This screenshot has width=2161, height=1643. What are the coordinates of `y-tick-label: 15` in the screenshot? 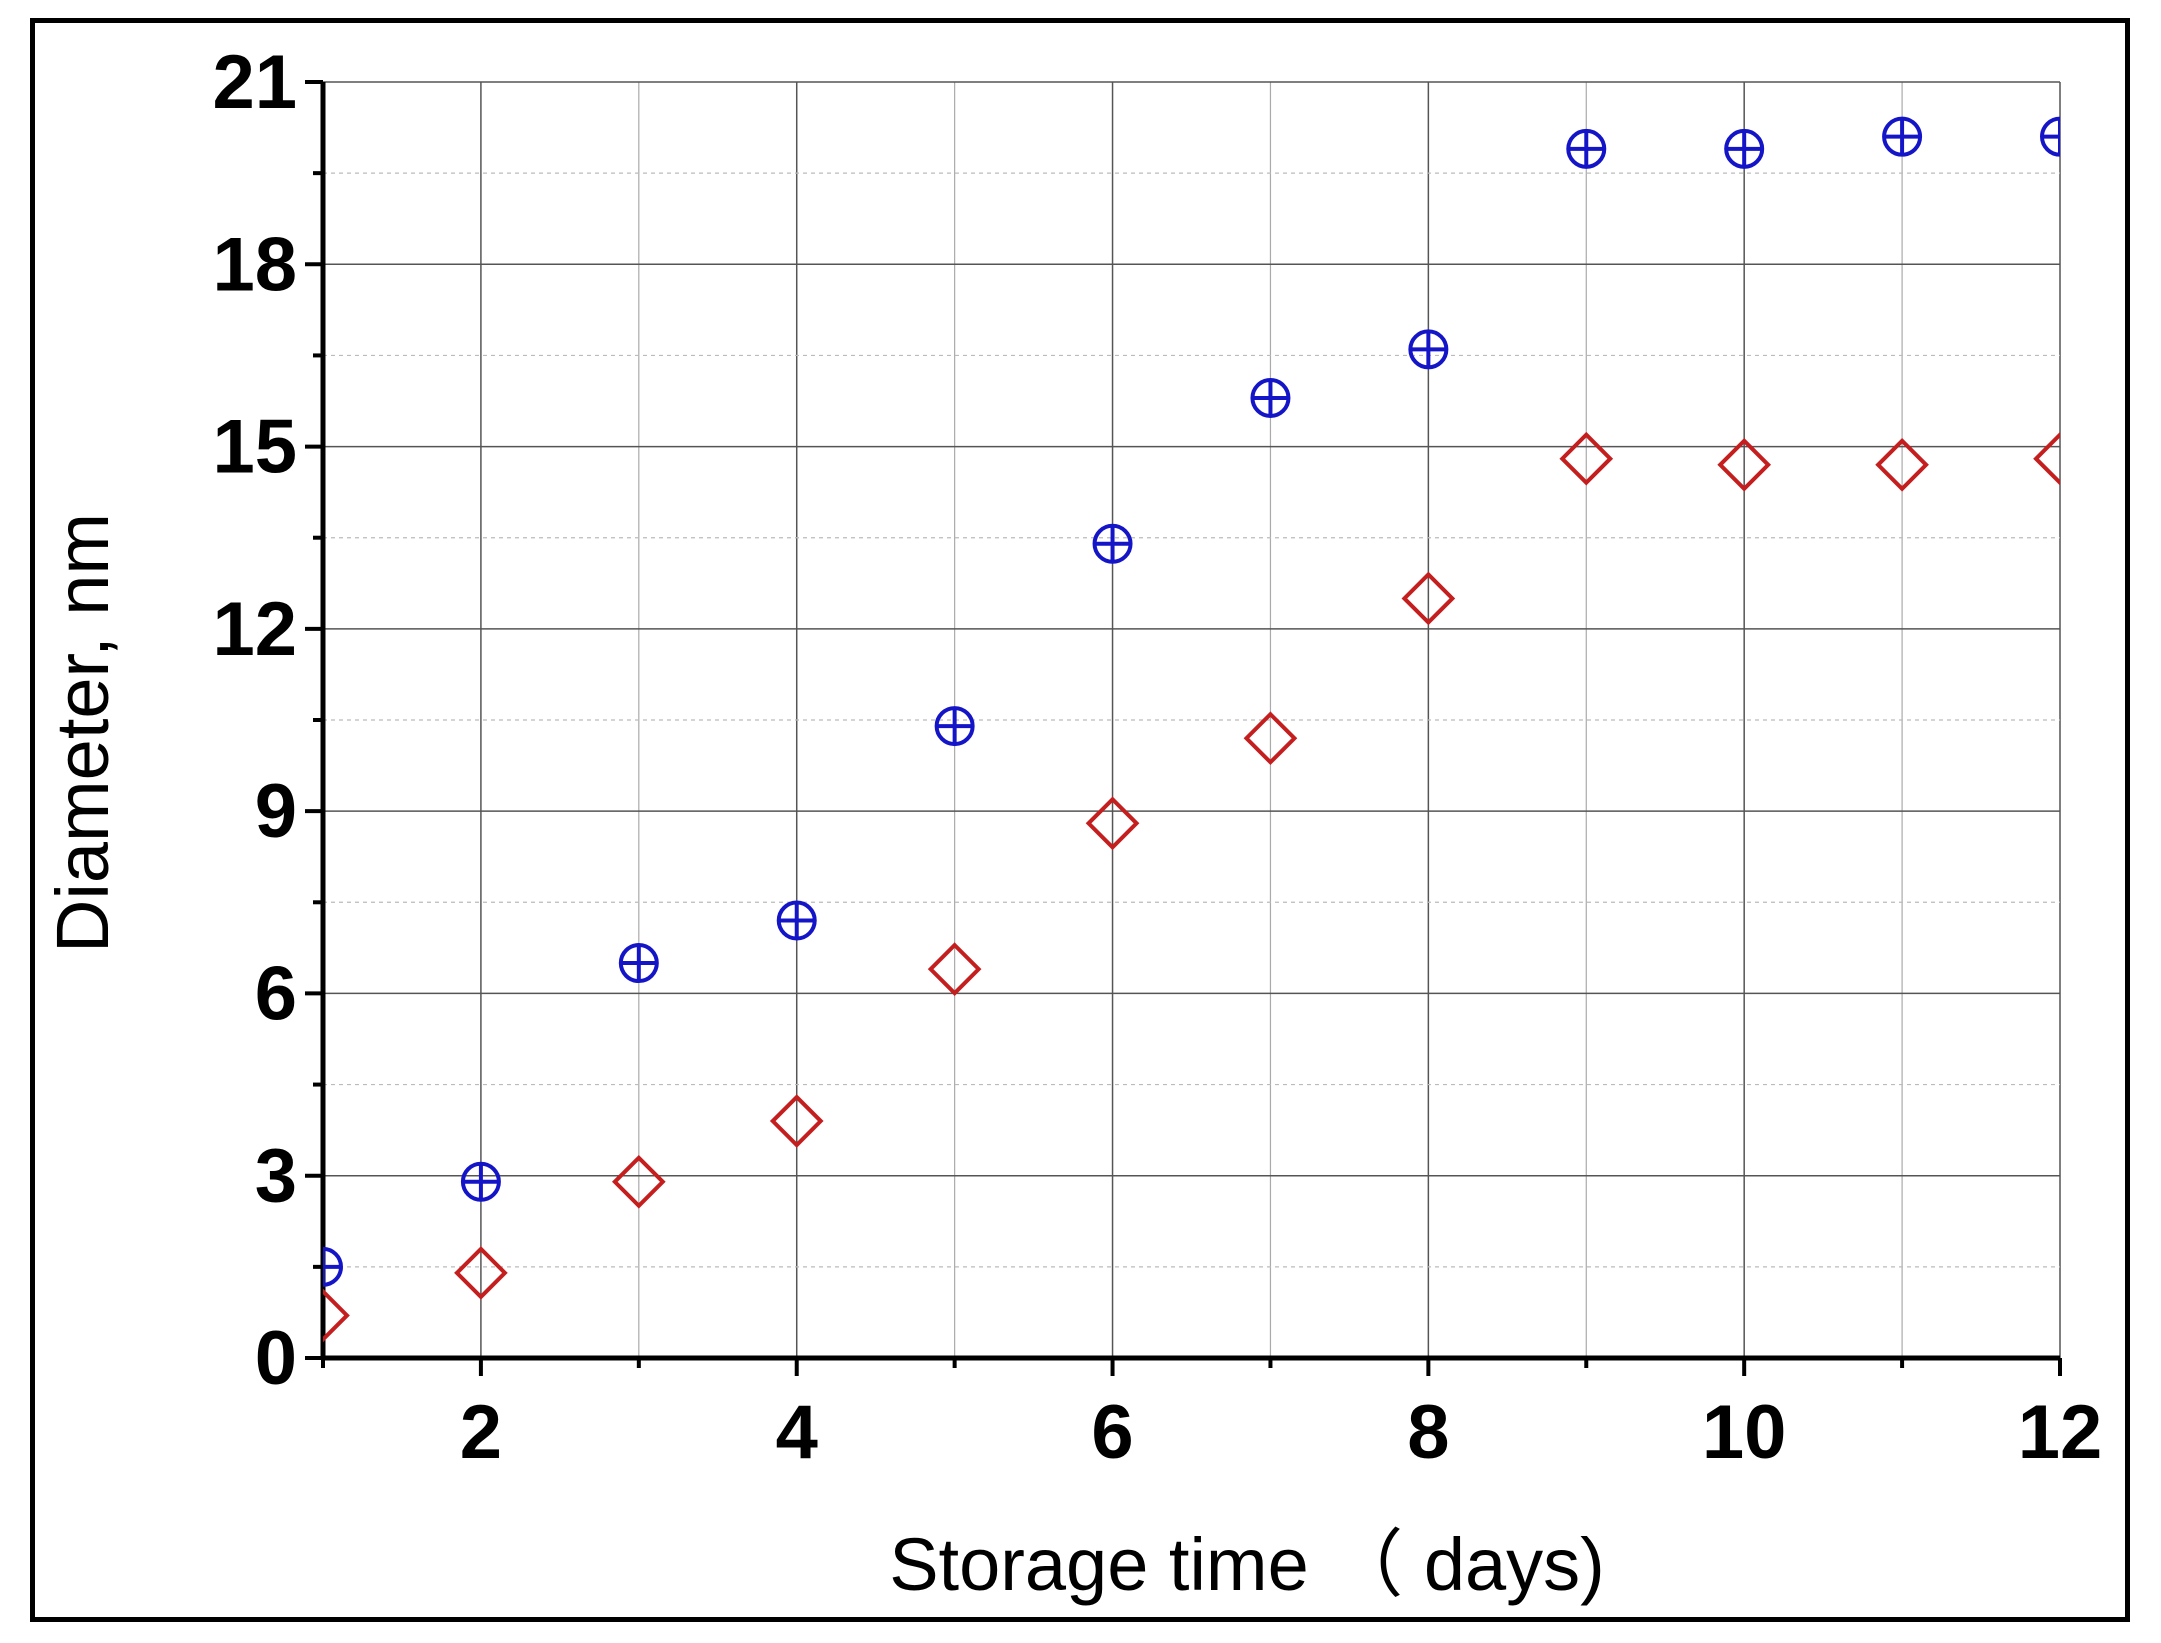 It's located at (254, 447).